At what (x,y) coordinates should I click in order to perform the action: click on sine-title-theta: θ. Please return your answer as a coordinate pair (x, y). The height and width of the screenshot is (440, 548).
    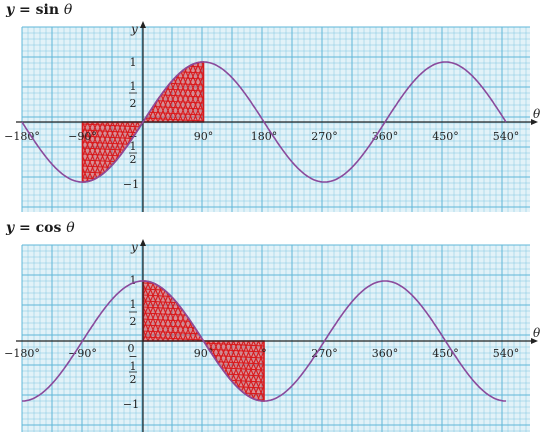
    Looking at the image, I should click on (68, 10).